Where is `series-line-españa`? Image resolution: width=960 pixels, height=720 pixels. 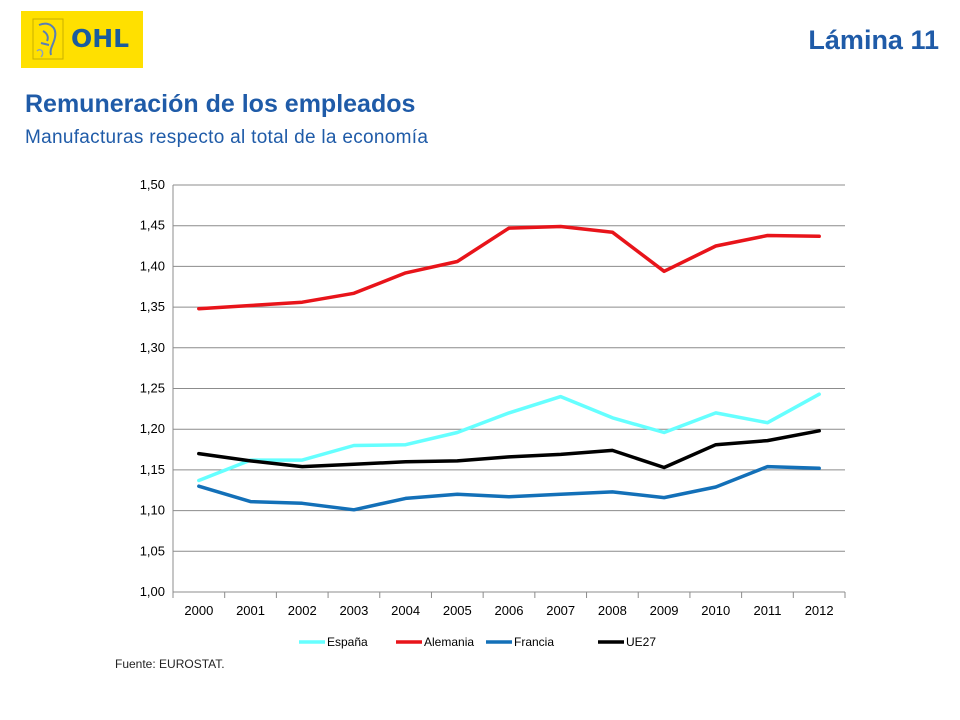 series-line-españa is located at coordinates (509, 437).